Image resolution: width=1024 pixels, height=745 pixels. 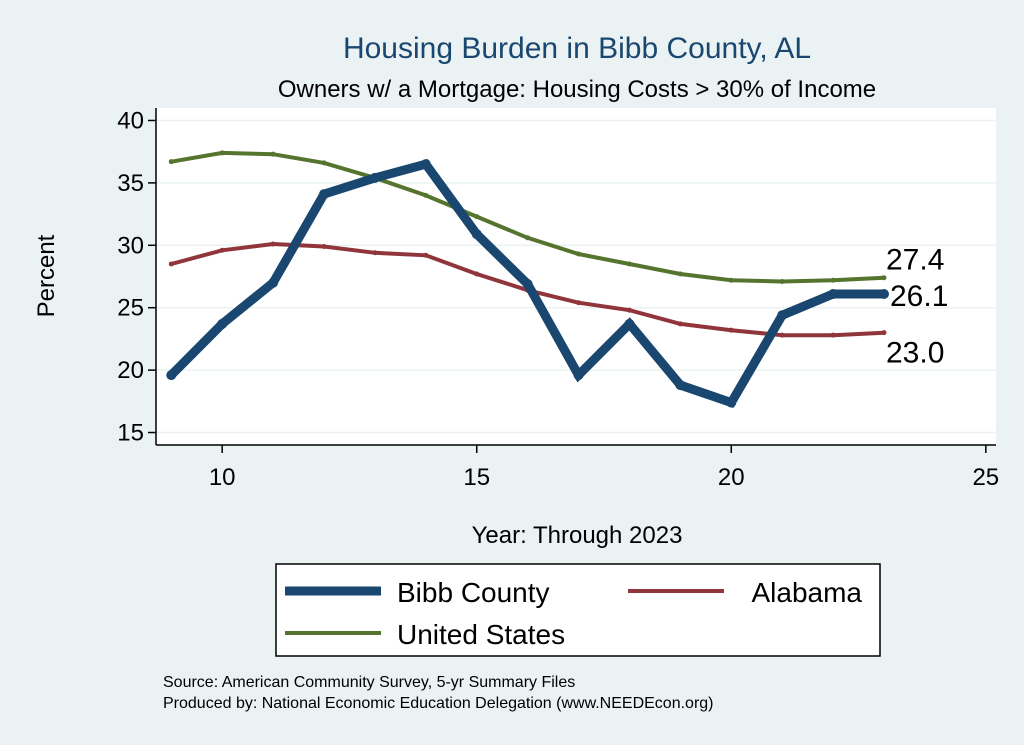 What do you see at coordinates (577, 48) in the screenshot?
I see `chart-title: Housing Burden in Bibb County, AL` at bounding box center [577, 48].